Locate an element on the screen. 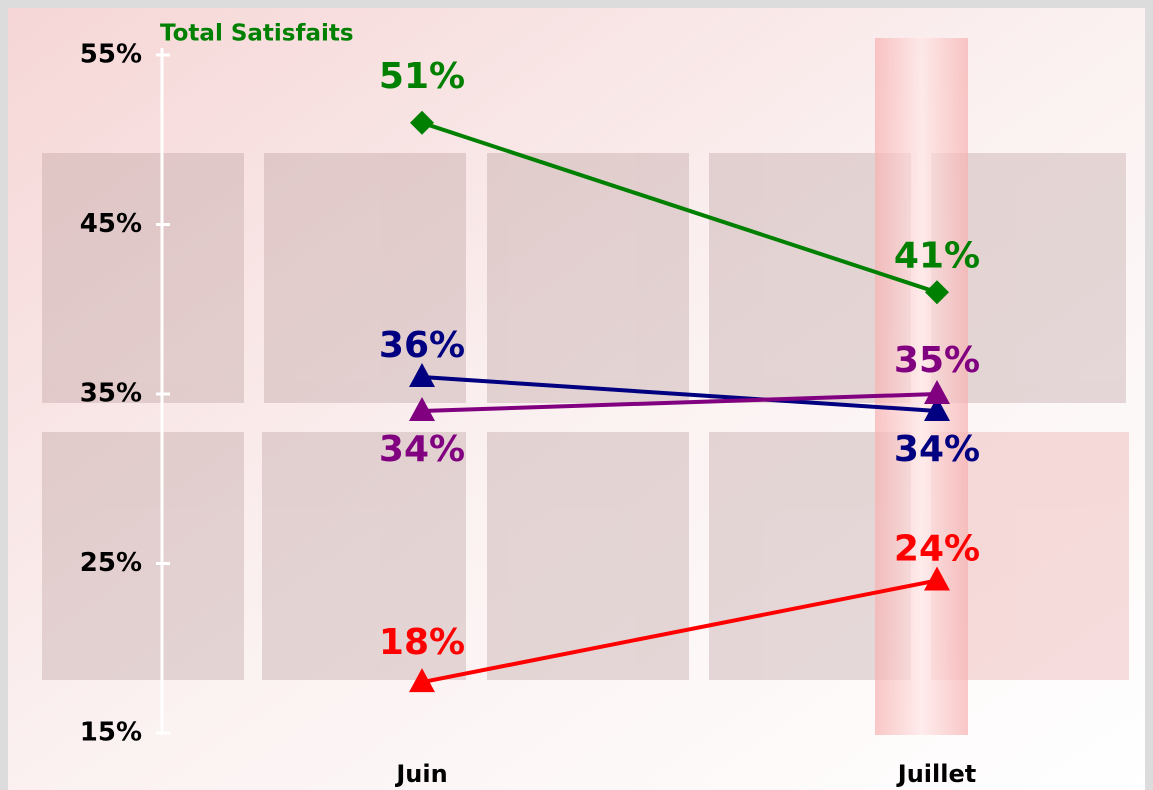 This screenshot has height=790, width=1153. data-label: 24% is located at coordinates (937, 548).